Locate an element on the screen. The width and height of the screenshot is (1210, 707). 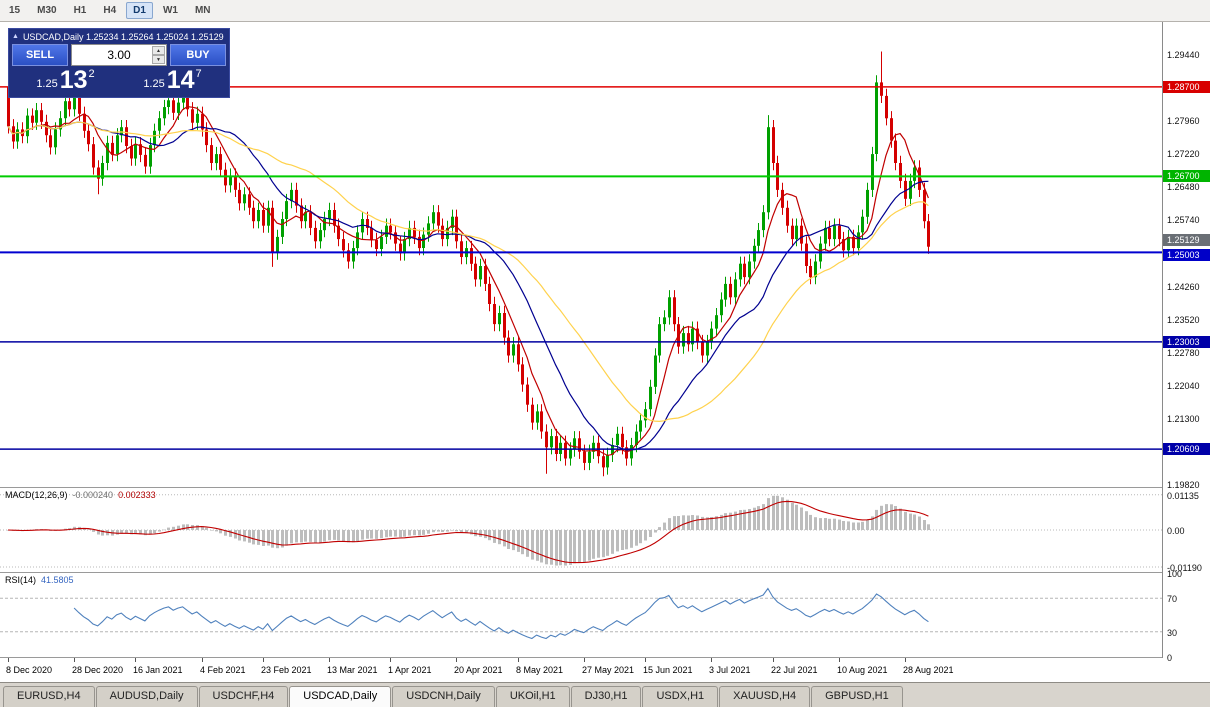
sell-price-display: 1.25 13 2 is located at coordinates (65, 80).